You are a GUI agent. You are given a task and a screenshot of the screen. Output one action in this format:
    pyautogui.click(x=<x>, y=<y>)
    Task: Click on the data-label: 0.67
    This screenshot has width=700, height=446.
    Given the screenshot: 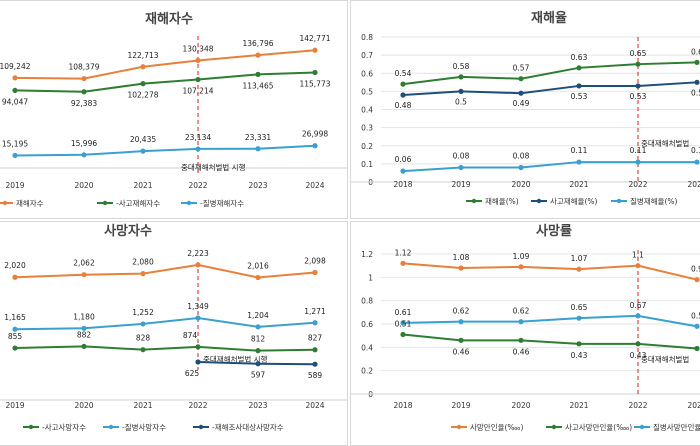 What is the action you would take?
    pyautogui.click(x=638, y=305)
    